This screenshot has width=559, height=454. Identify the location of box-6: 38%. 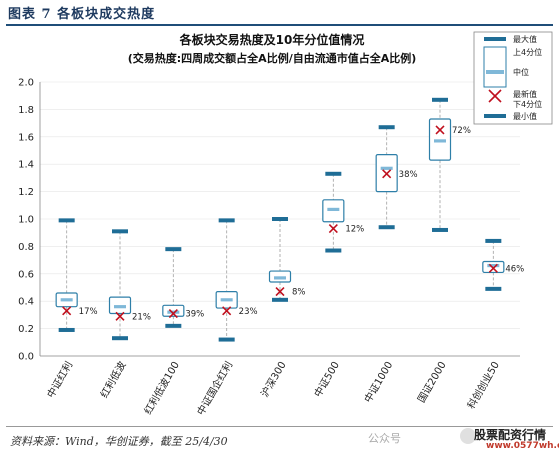
(396, 177).